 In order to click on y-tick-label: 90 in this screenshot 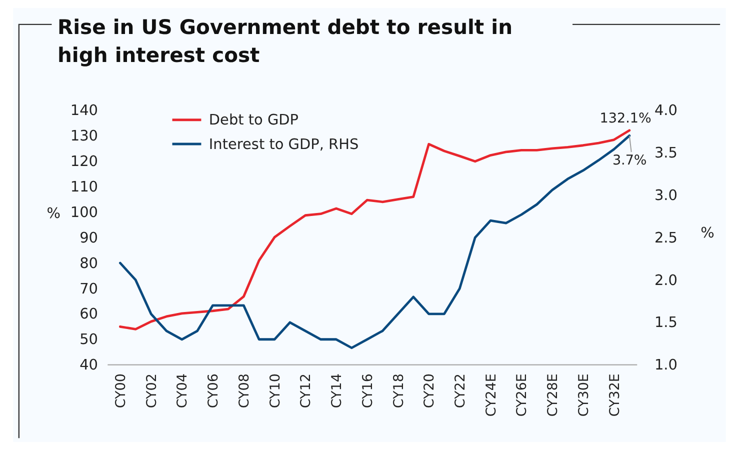, I will do `click(89, 238)`.